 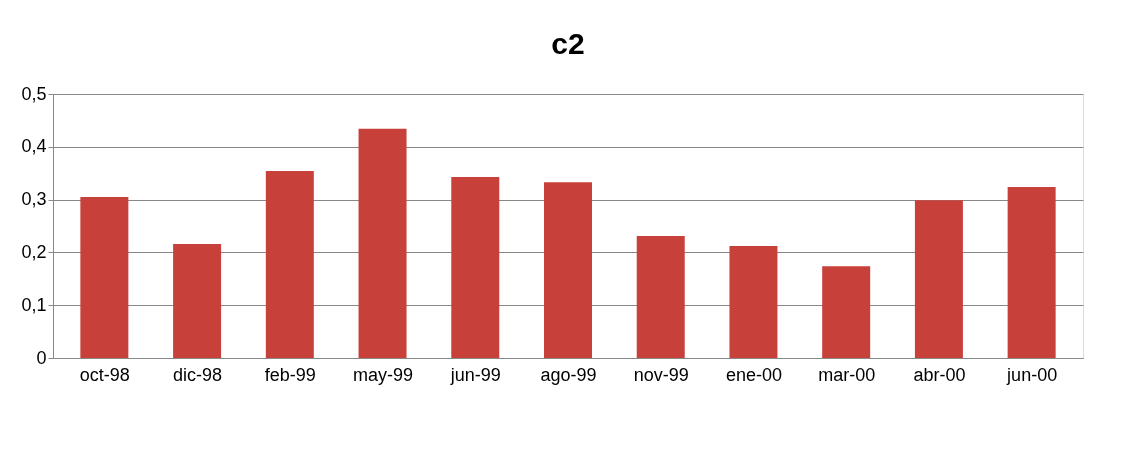 What do you see at coordinates (34, 93) in the screenshot?
I see `y-tick-label: 0,5` at bounding box center [34, 93].